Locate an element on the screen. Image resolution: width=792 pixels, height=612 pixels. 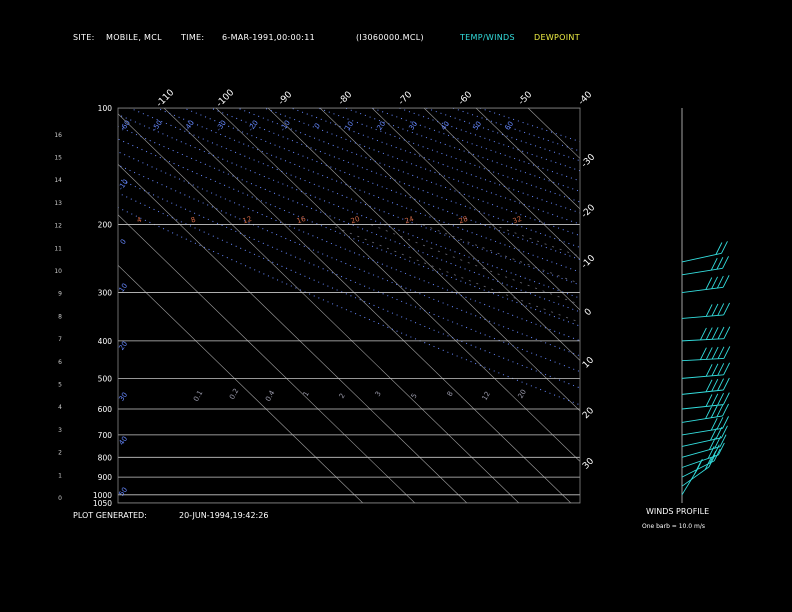
temperature-tick-label-top: -90 is located at coordinates (286, 99).